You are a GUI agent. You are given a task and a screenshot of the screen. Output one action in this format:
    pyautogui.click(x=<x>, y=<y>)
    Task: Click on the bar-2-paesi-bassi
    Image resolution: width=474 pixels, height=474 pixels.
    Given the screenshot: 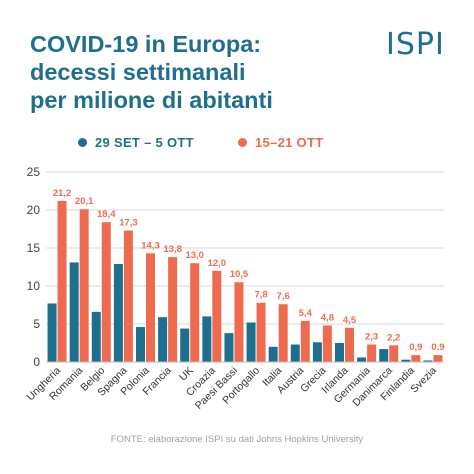 What is the action you would take?
    pyautogui.click(x=239, y=322)
    